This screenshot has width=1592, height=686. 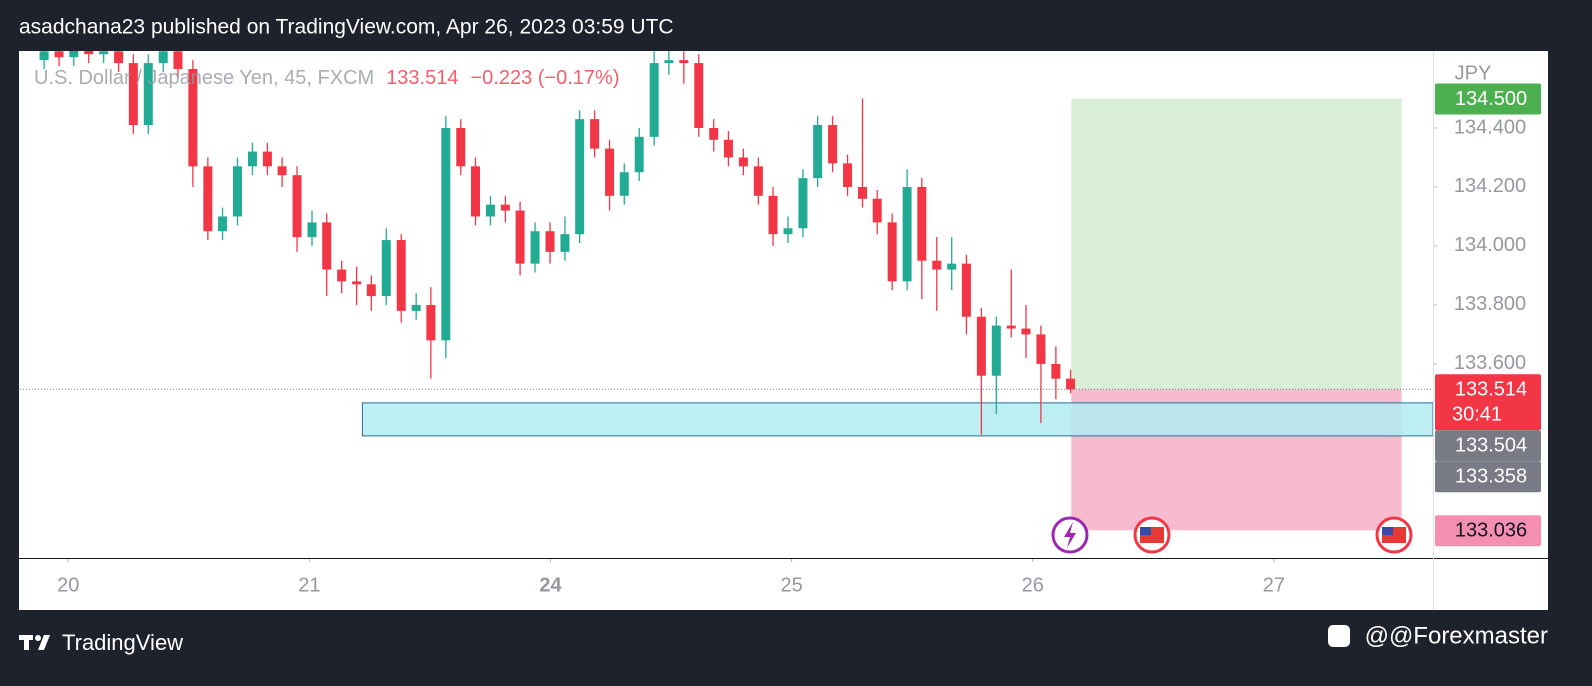 What do you see at coordinates (1274, 585) in the screenshot?
I see `x-tick-label: 27` at bounding box center [1274, 585].